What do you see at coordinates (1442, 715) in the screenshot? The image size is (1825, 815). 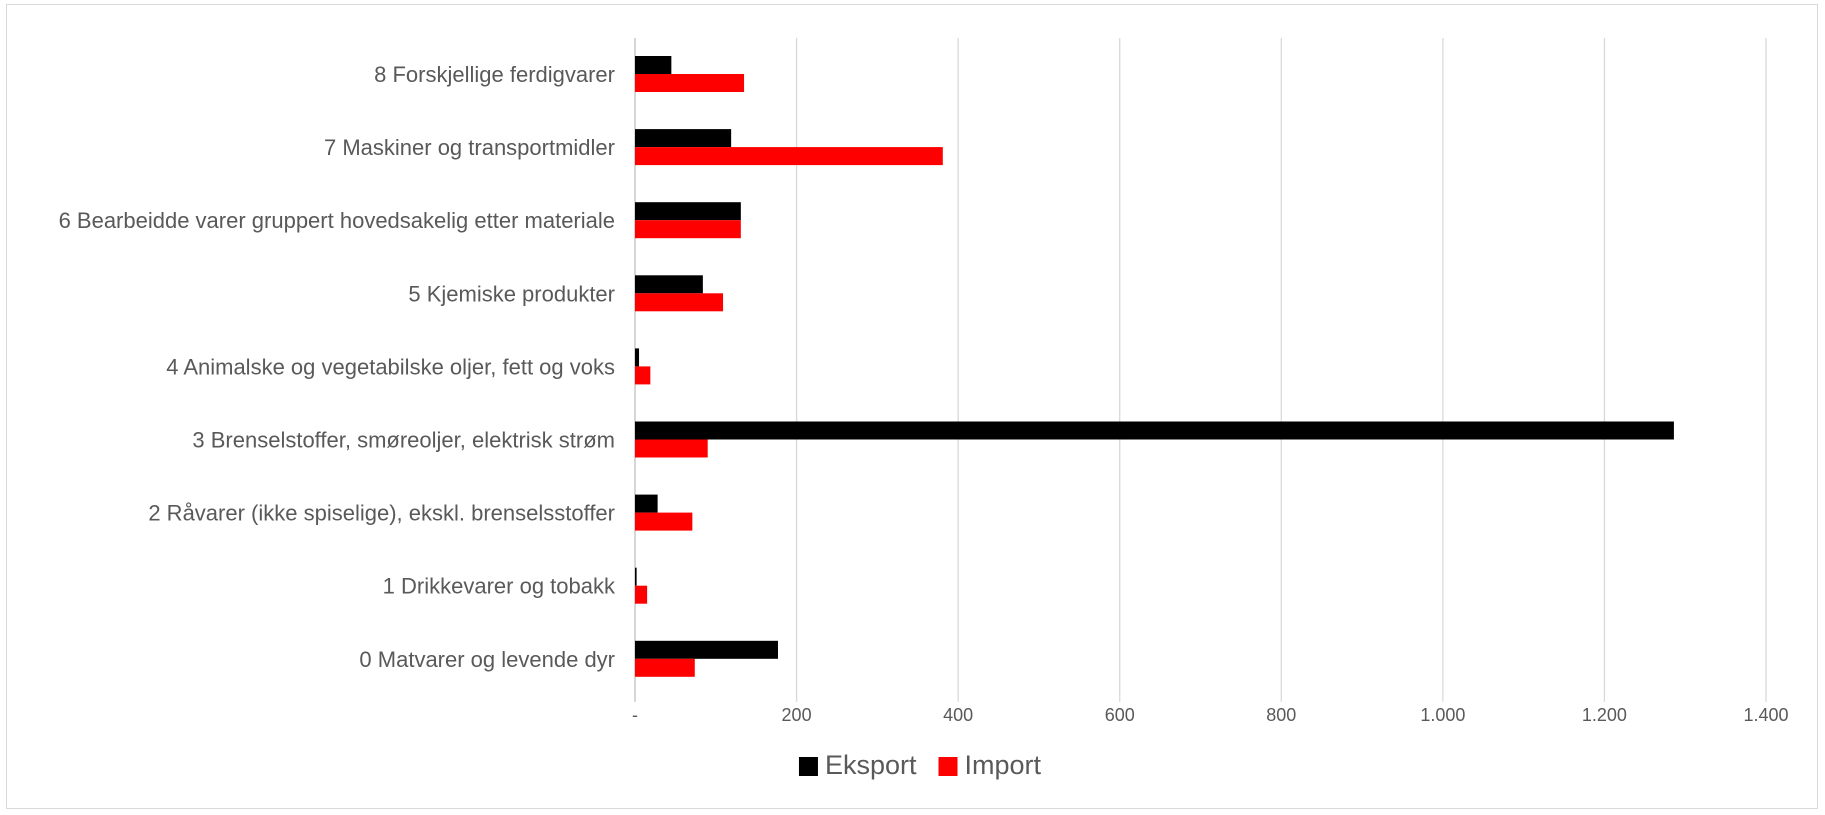 I see `x-tick-label: 1.000` at bounding box center [1442, 715].